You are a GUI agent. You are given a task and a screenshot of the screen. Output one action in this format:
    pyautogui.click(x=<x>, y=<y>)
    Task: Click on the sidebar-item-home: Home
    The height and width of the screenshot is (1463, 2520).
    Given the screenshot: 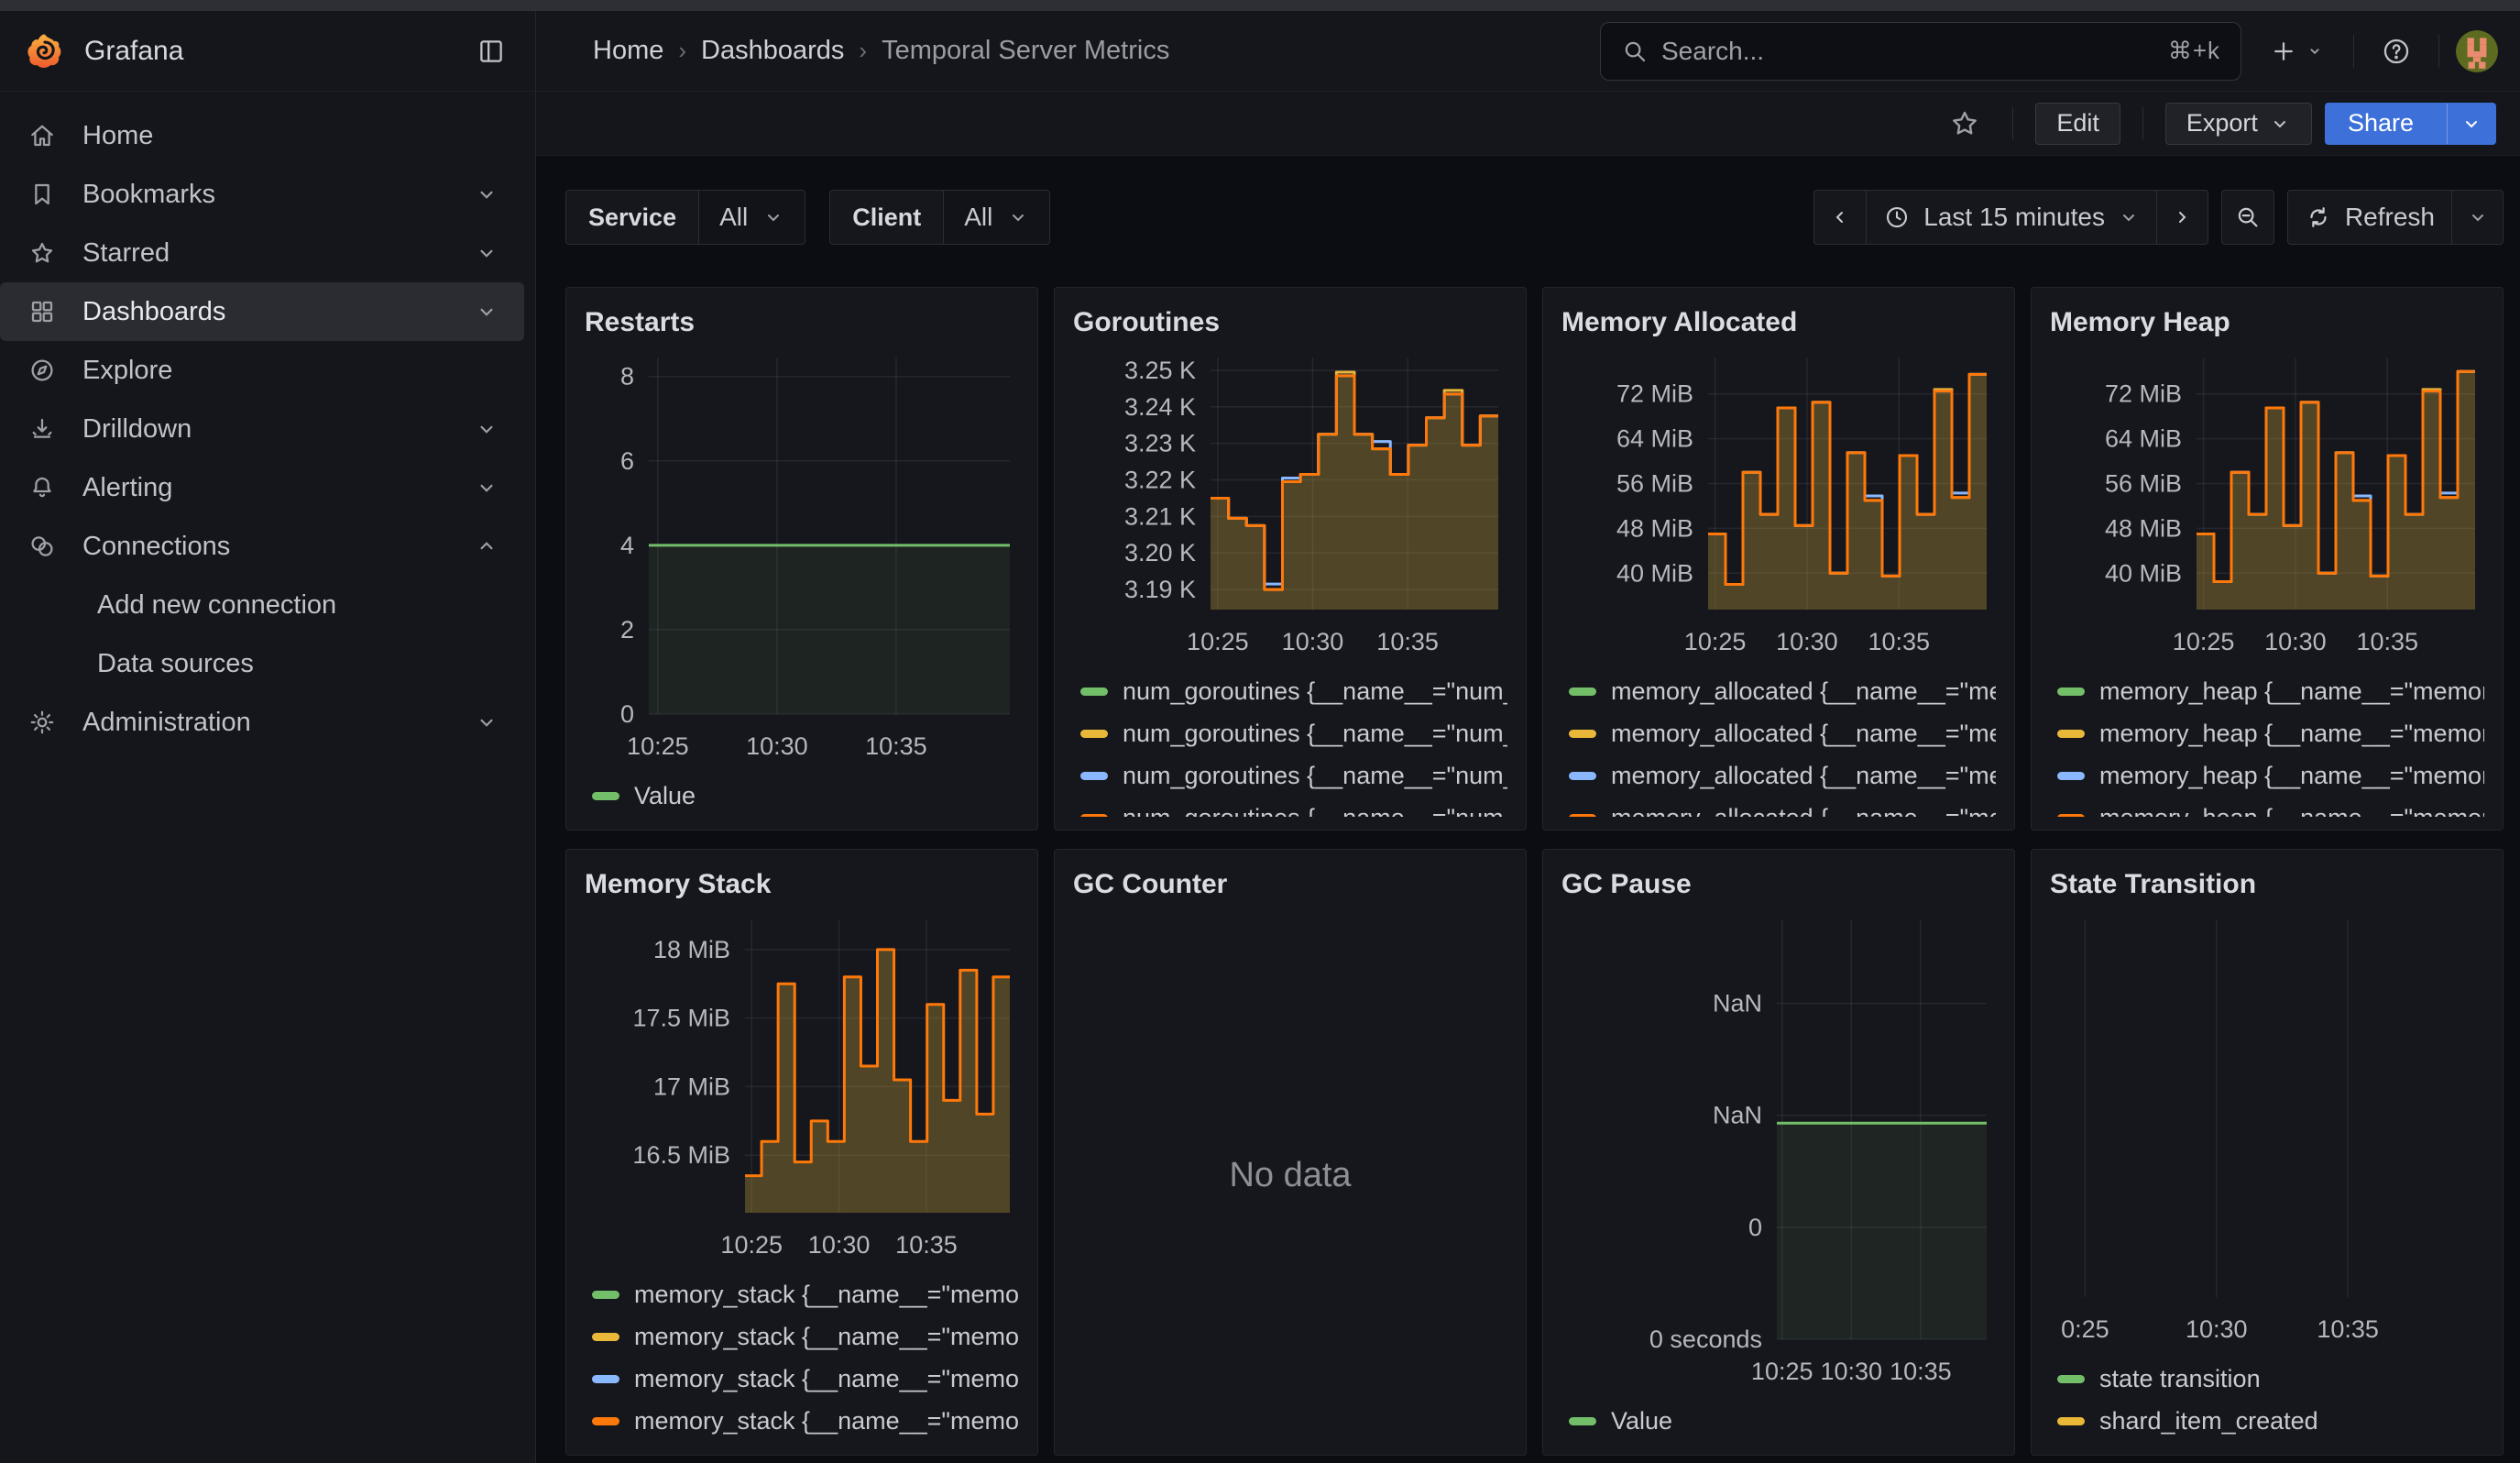 What is the action you would take?
    pyautogui.click(x=262, y=135)
    